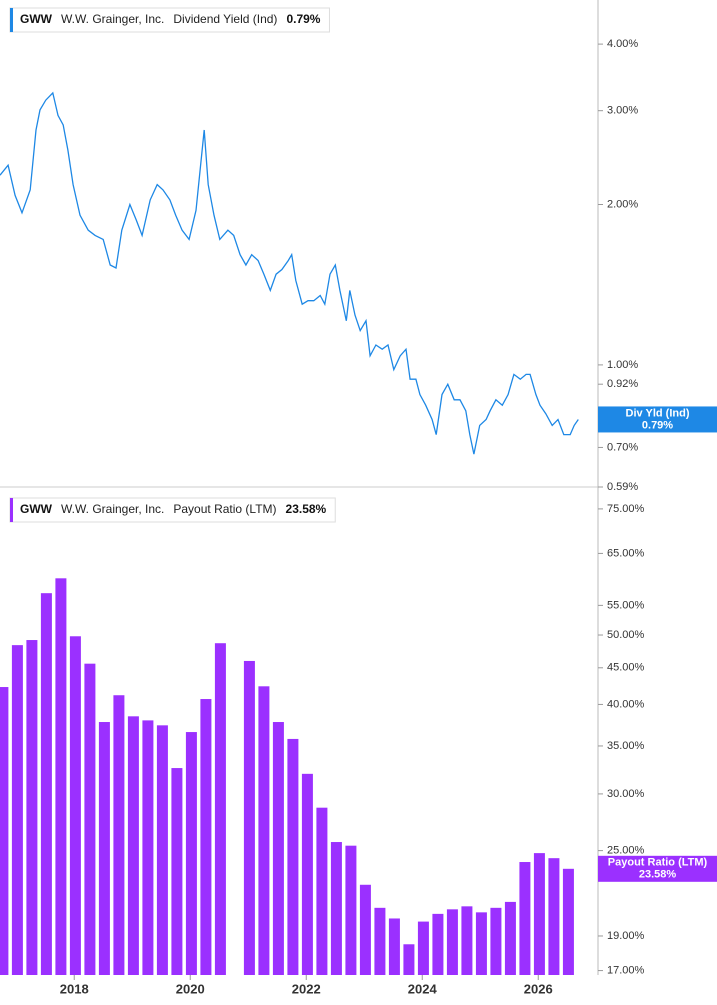 The width and height of the screenshot is (717, 1005). I want to click on x-tick-label: 2022, so click(306, 988).